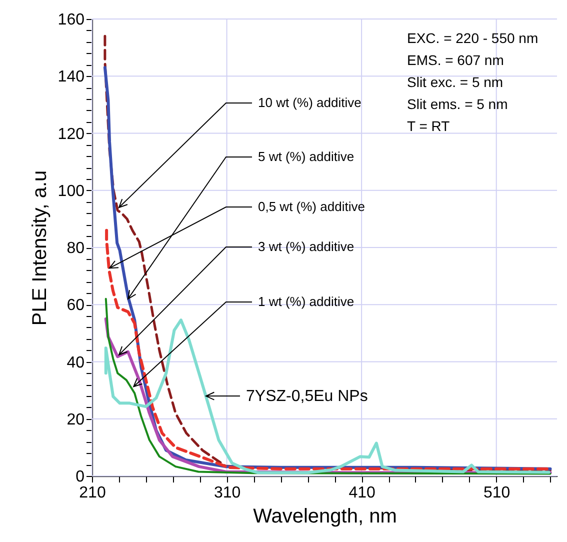 Image resolution: width=567 pixels, height=542 pixels. Describe the element at coordinates (455, 82) in the screenshot. I see `annotation: Slit exc. = 5 nm` at that location.